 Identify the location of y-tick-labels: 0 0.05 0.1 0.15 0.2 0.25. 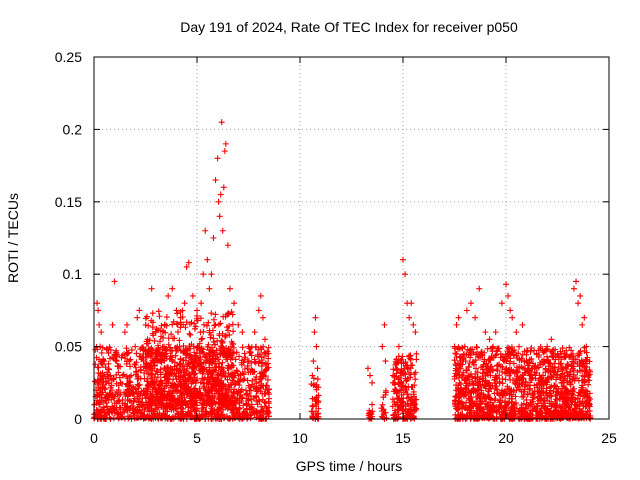
(68, 238).